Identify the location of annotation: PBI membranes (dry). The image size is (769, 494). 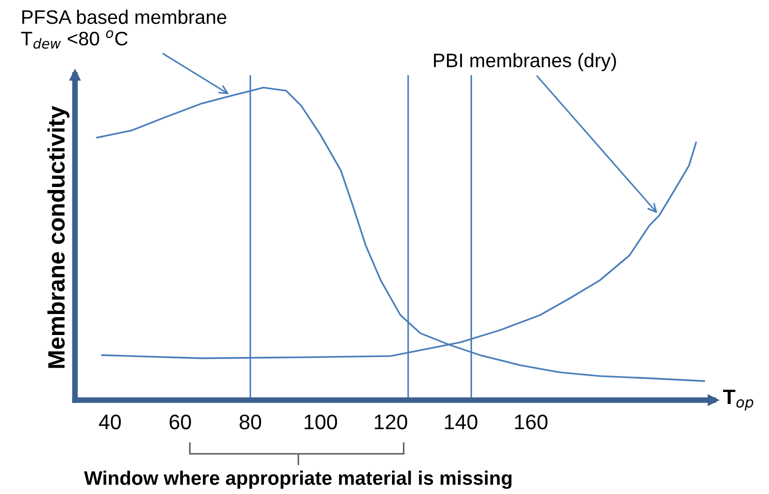
(525, 62).